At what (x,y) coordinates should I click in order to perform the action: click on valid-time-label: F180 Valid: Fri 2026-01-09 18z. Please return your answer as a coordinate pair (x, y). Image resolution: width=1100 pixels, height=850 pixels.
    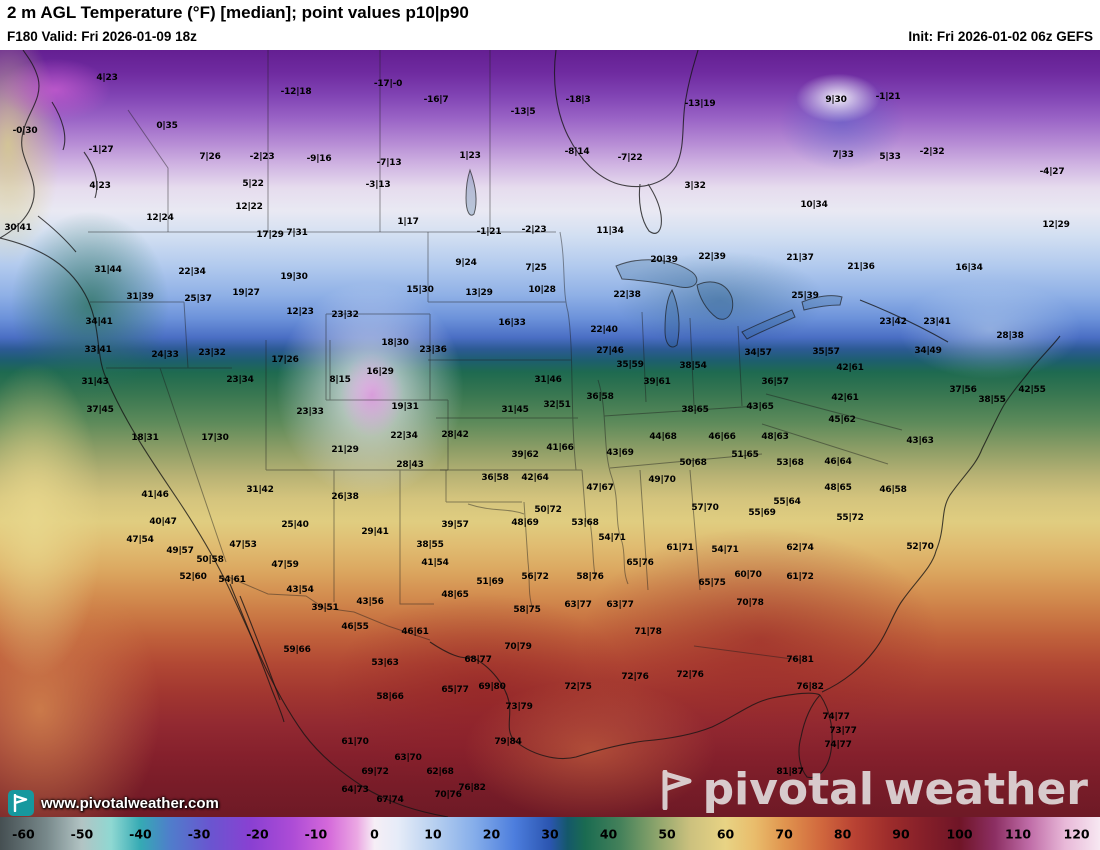
    Looking at the image, I should click on (102, 36).